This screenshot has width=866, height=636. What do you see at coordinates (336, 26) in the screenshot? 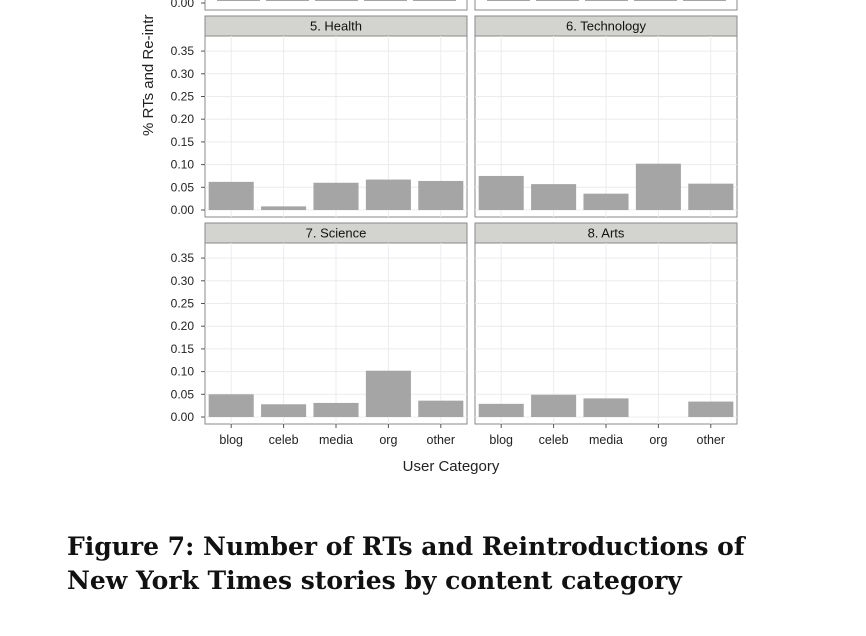
I see `panel-title: 5. Health` at bounding box center [336, 26].